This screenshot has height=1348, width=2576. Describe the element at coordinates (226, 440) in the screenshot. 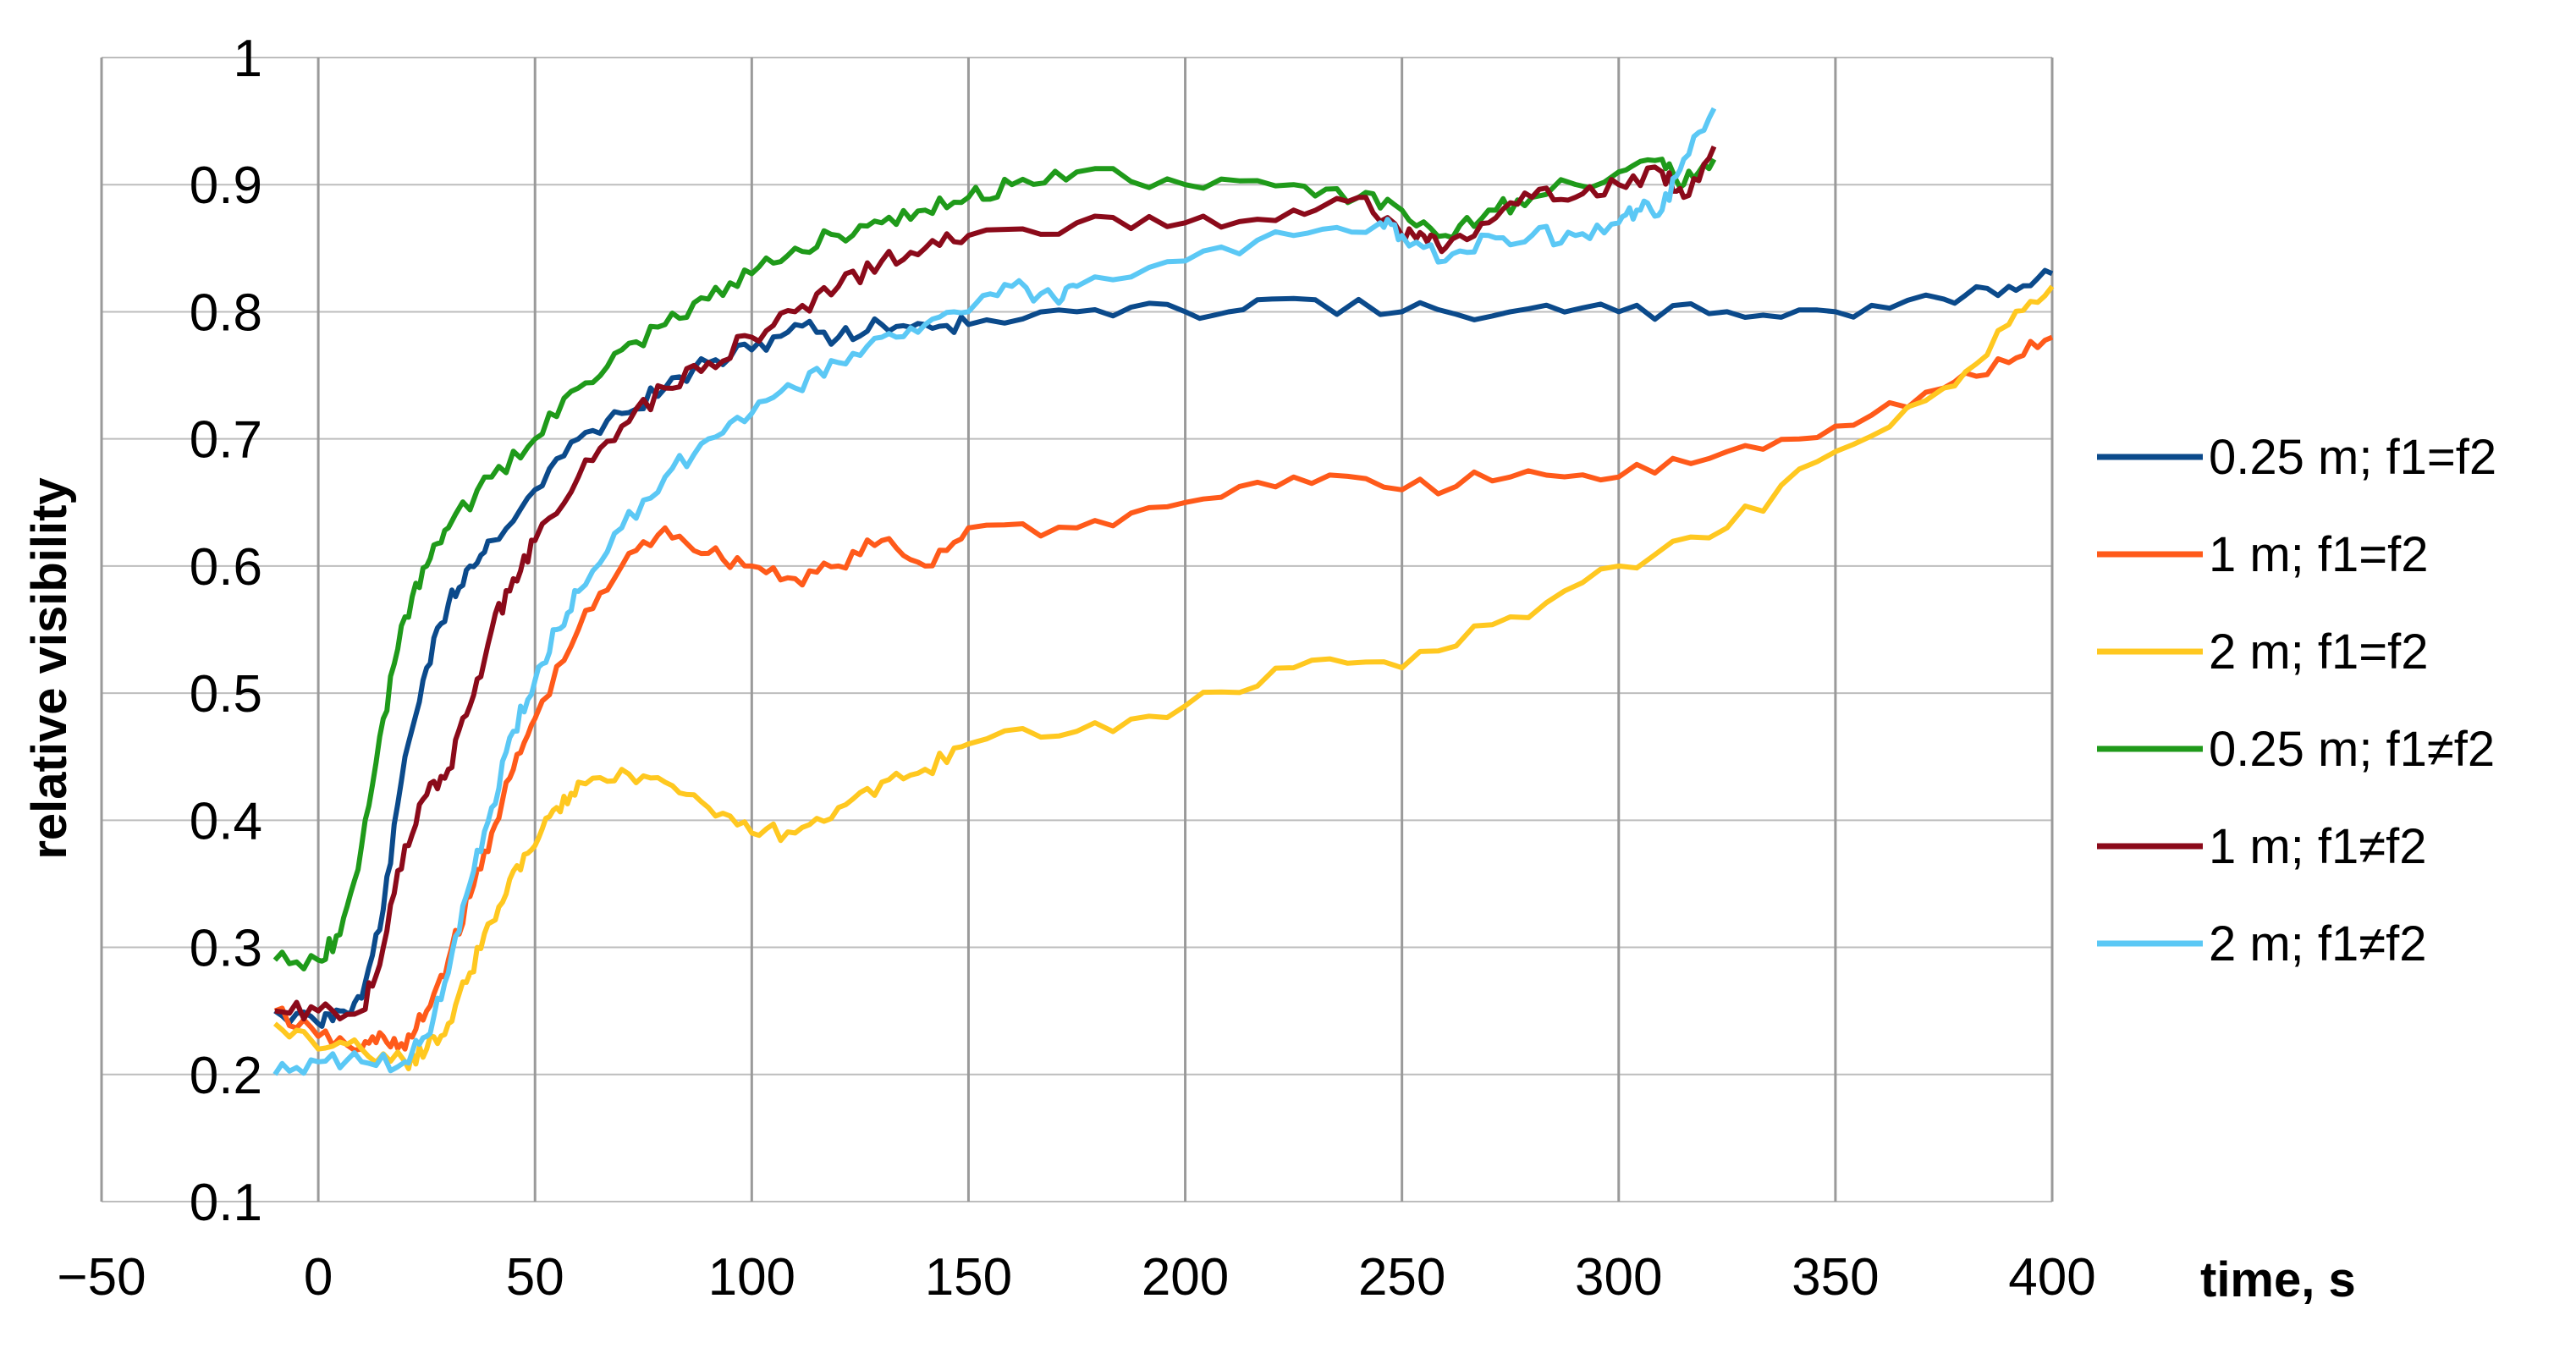

I see `y-tick-label: 0.7` at that location.